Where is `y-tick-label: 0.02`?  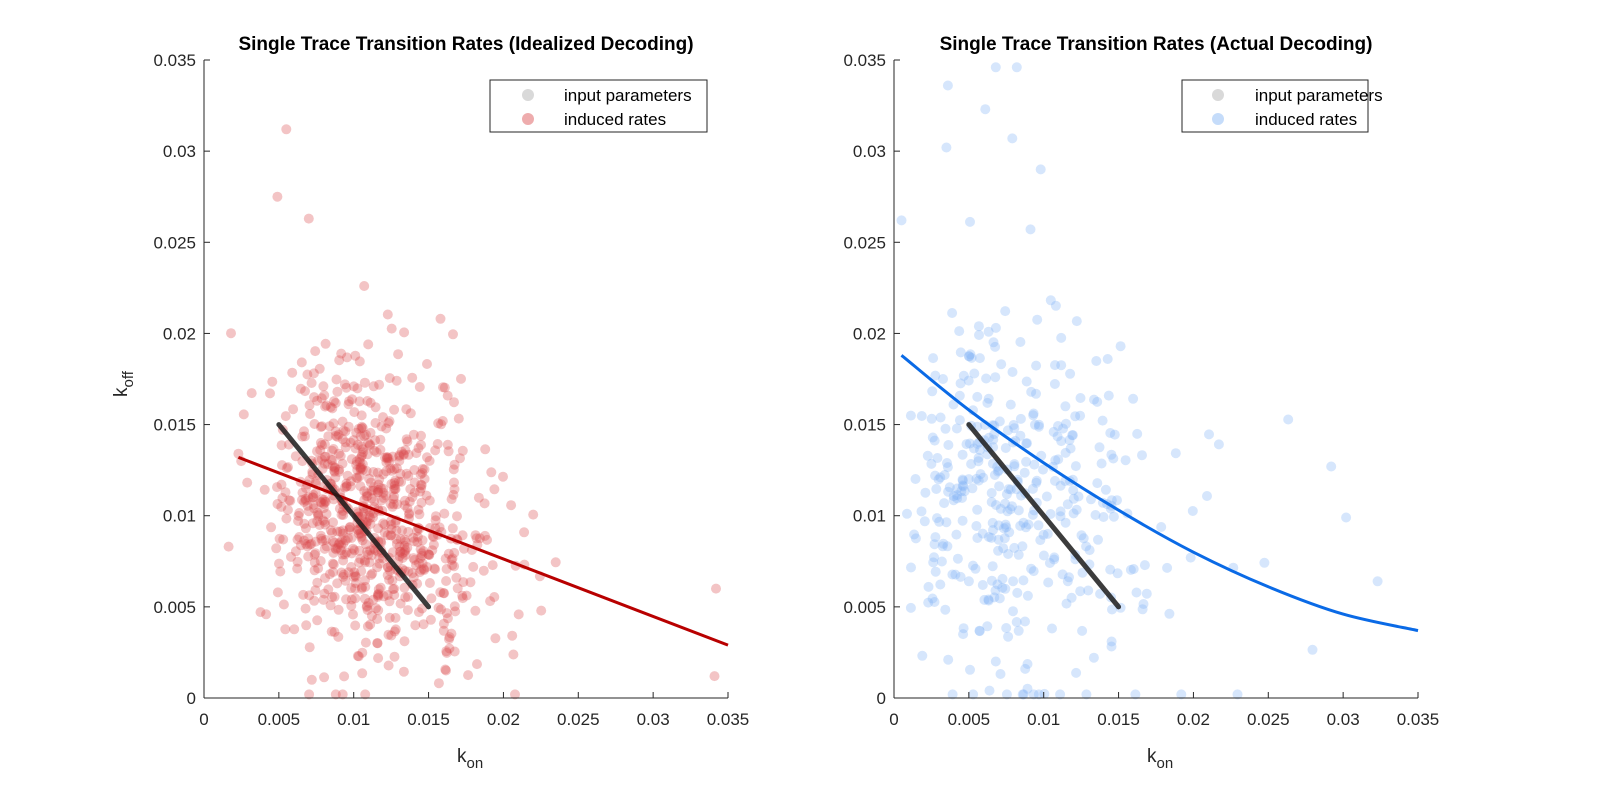
y-tick-label: 0.02 is located at coordinates (869, 333).